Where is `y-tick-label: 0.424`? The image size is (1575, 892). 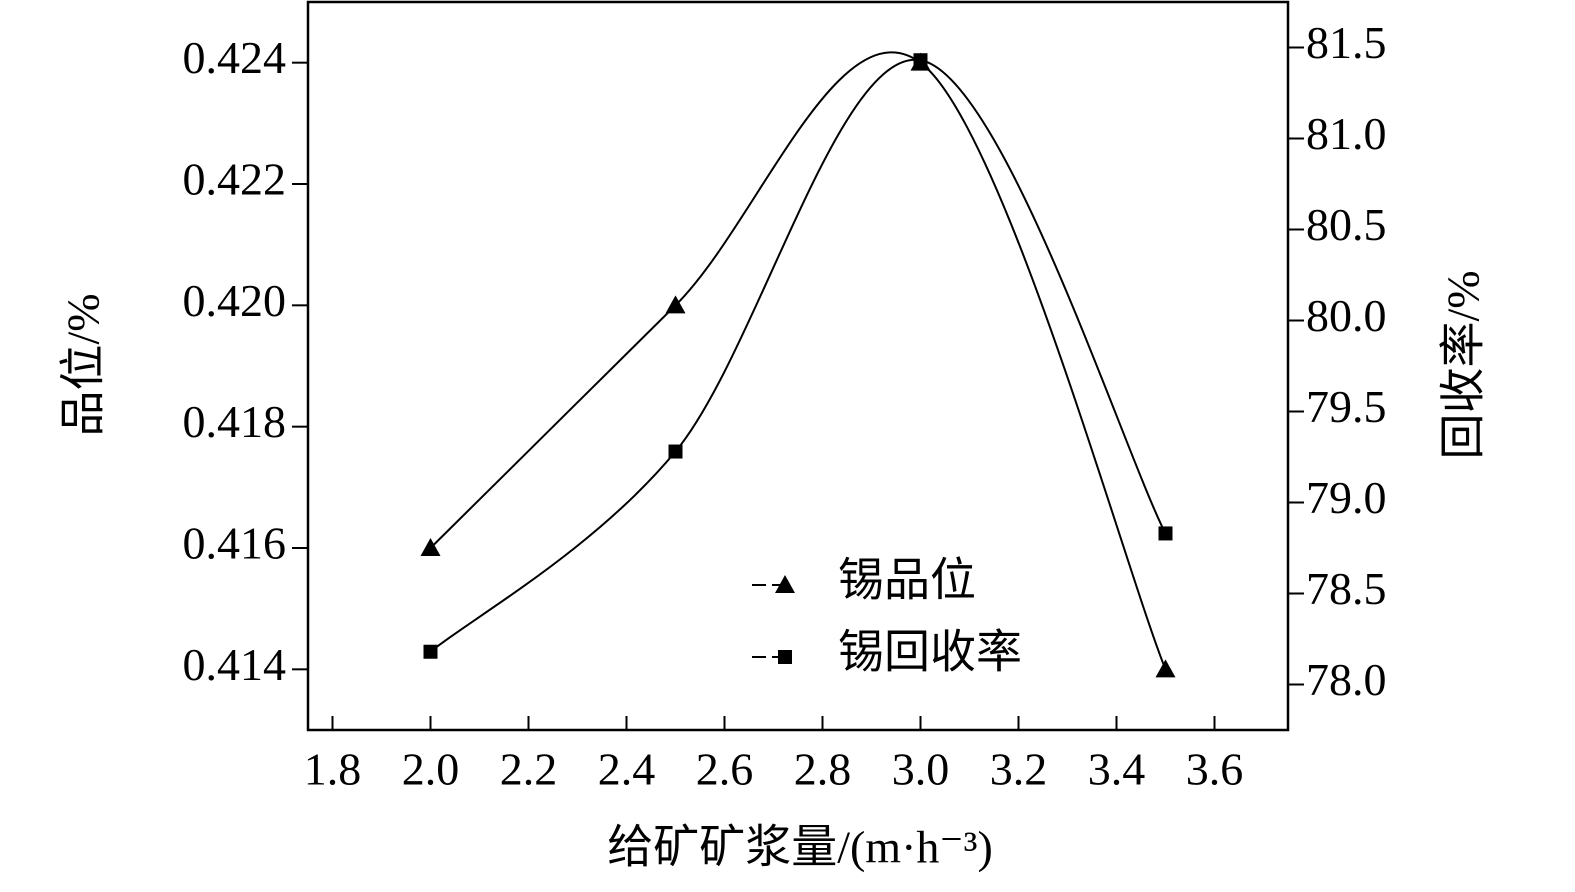
y-tick-label: 0.424 is located at coordinates (235, 57).